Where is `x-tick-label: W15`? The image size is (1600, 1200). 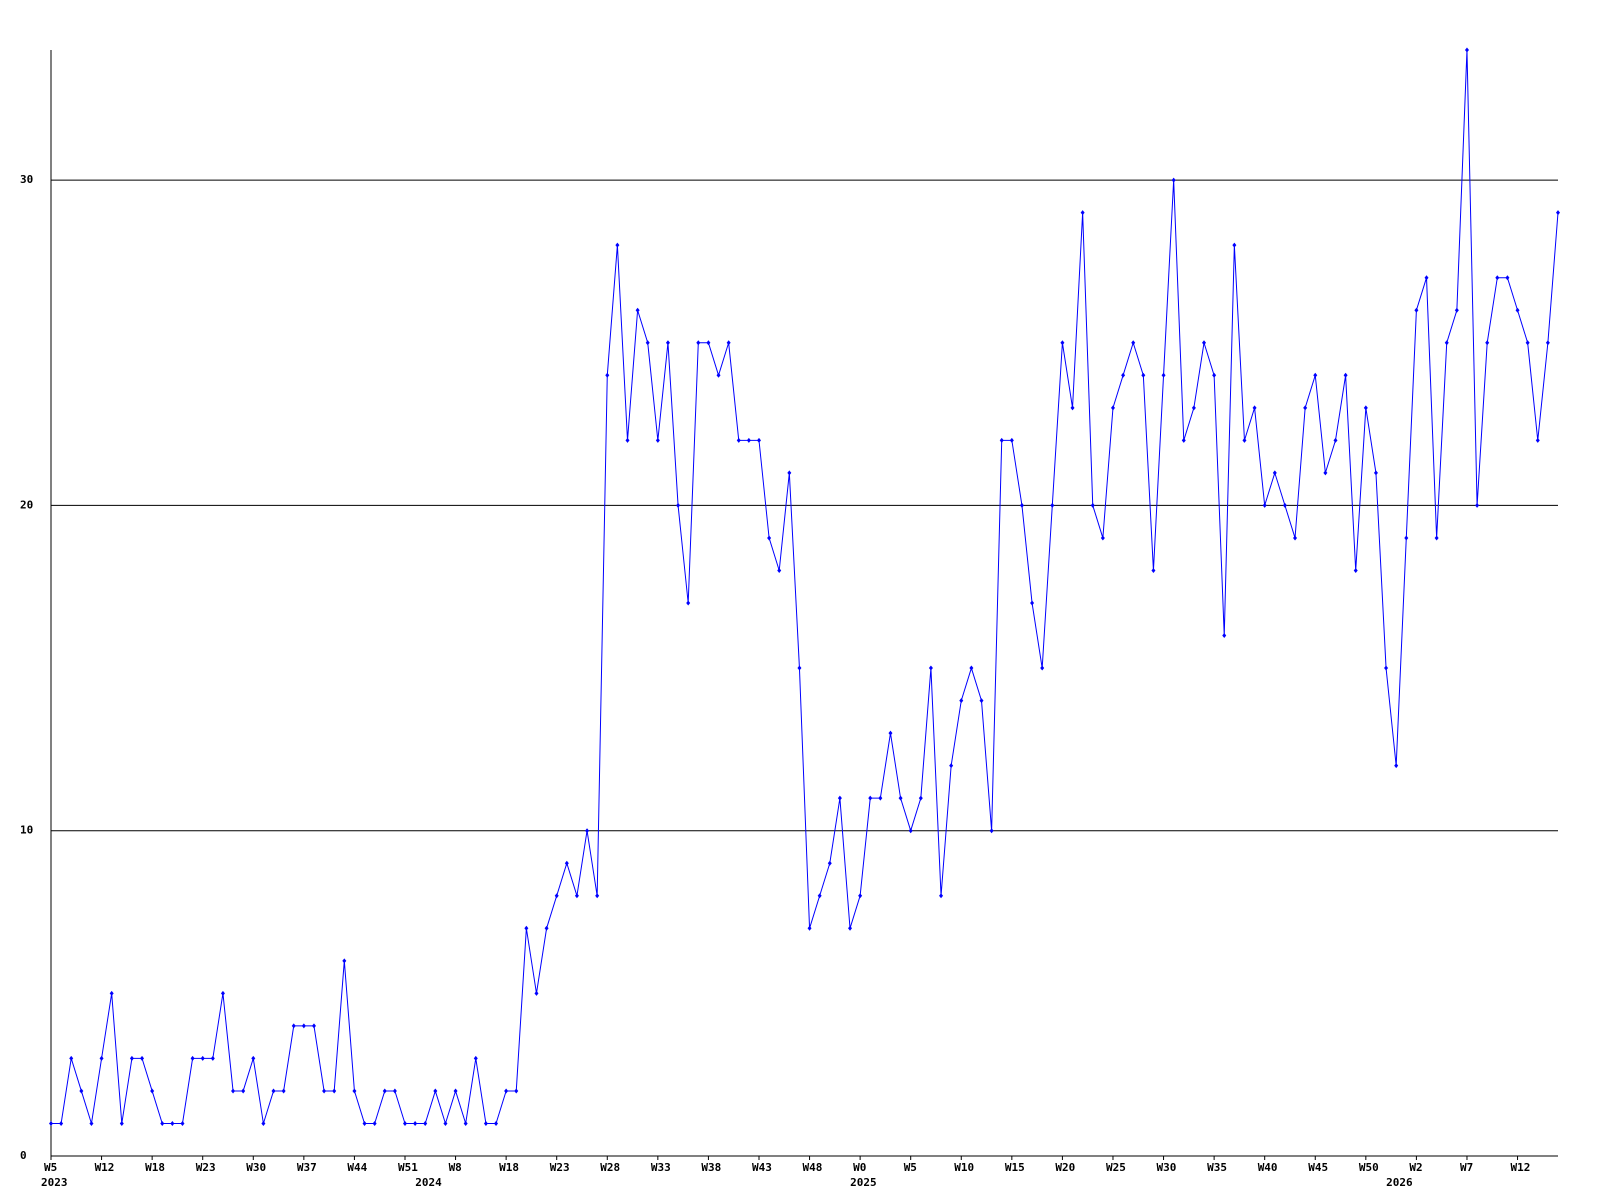 x-tick-label: W15 is located at coordinates (1015, 1167).